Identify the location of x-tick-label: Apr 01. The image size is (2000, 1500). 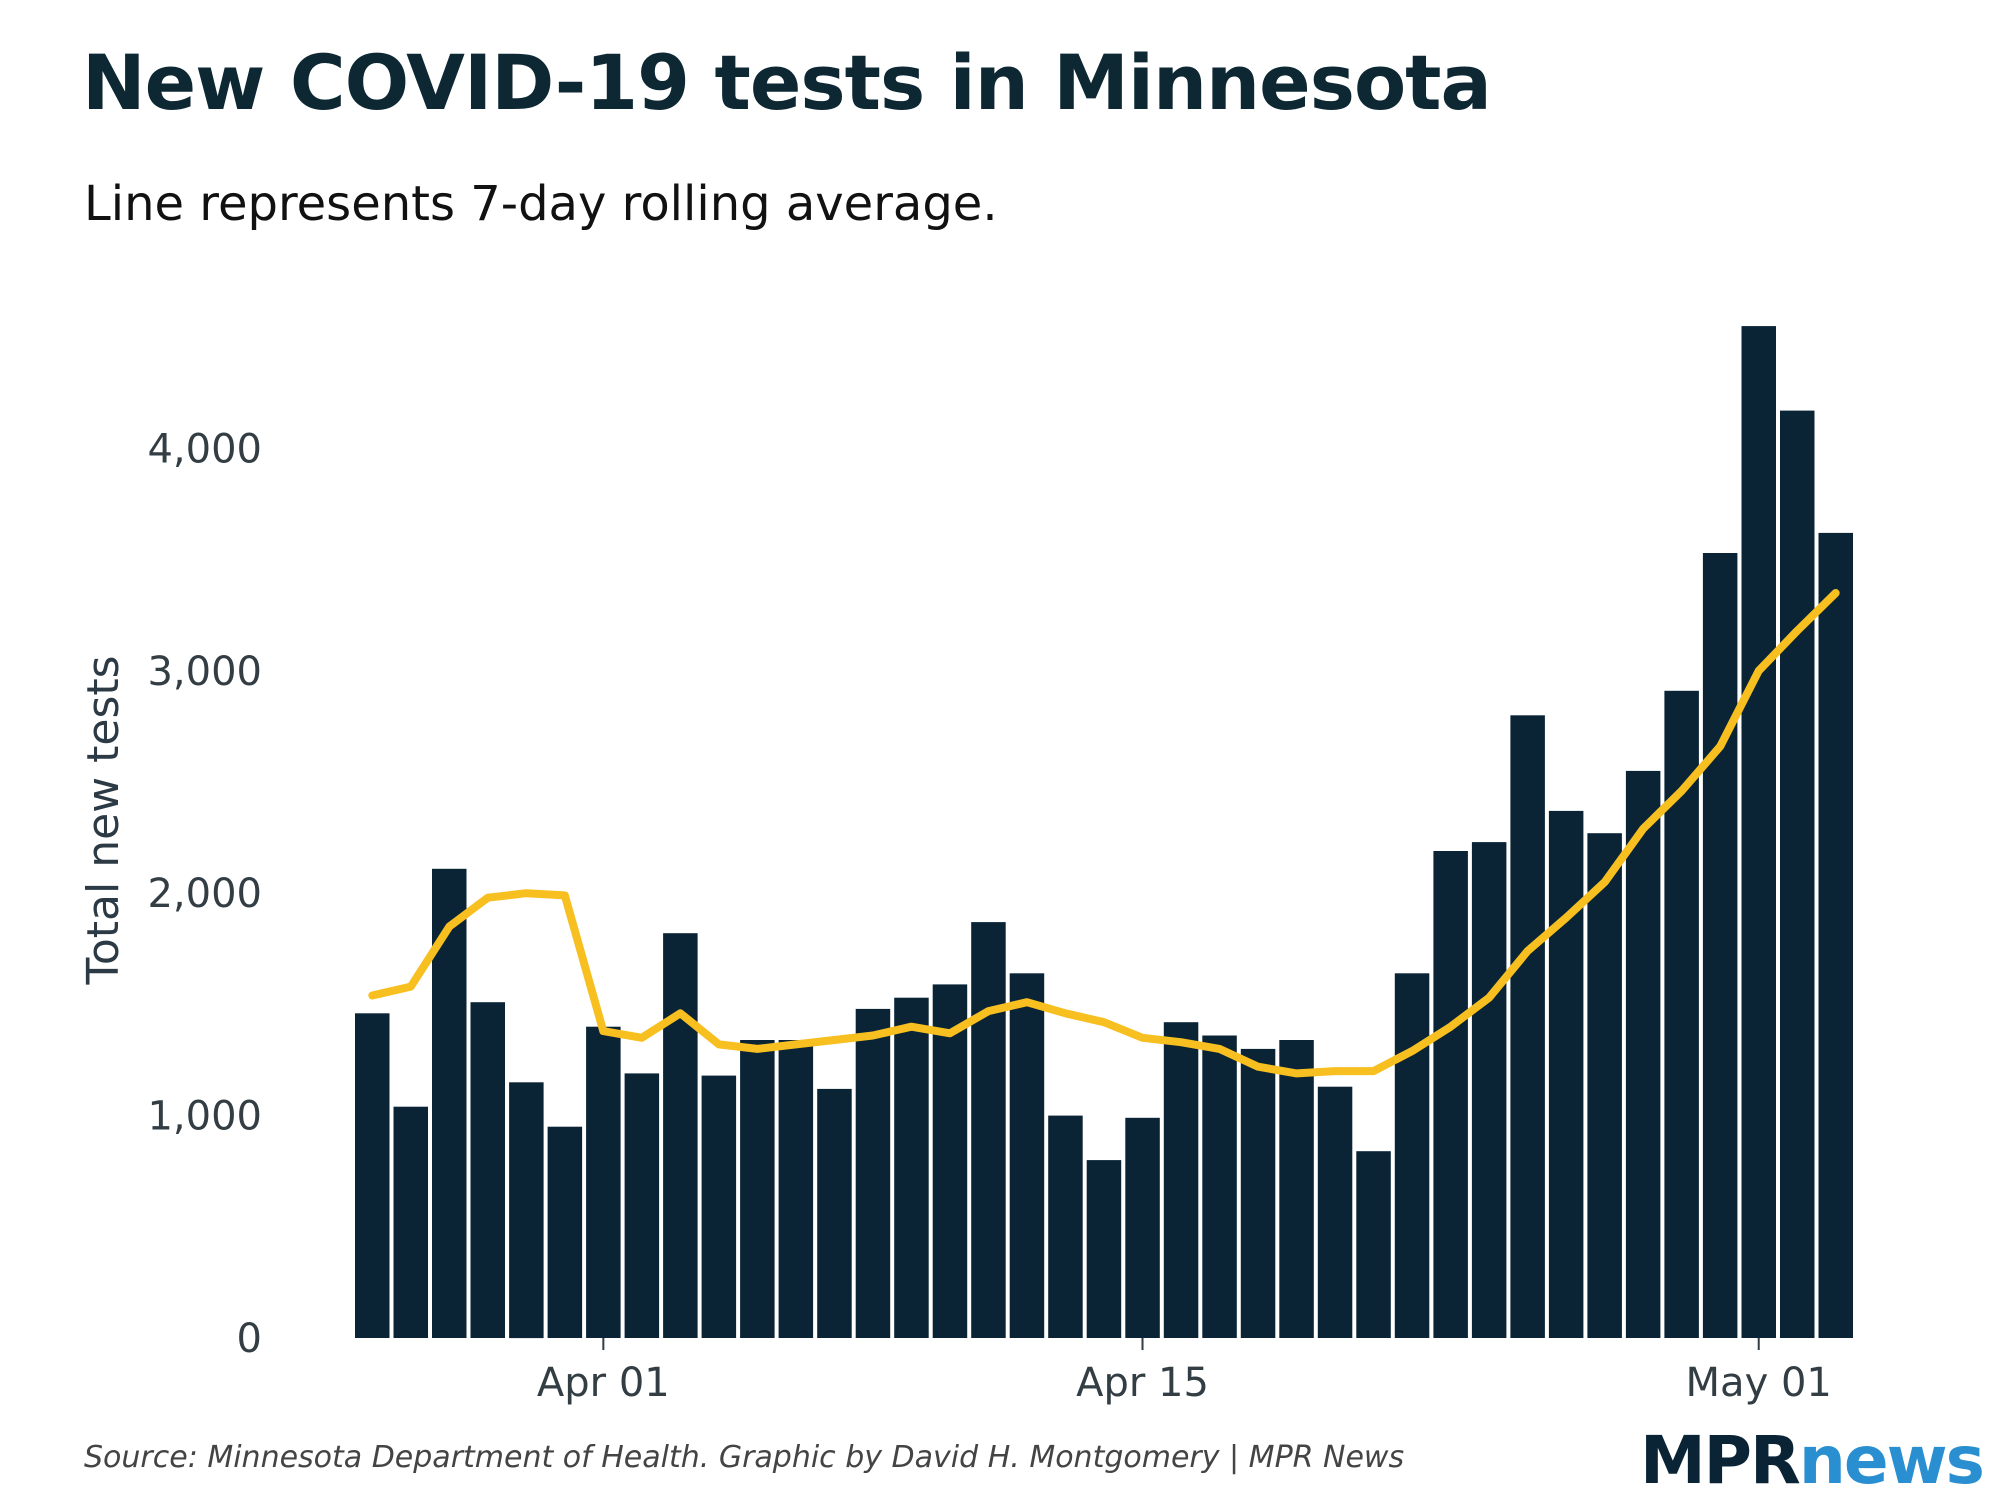
(603, 1383).